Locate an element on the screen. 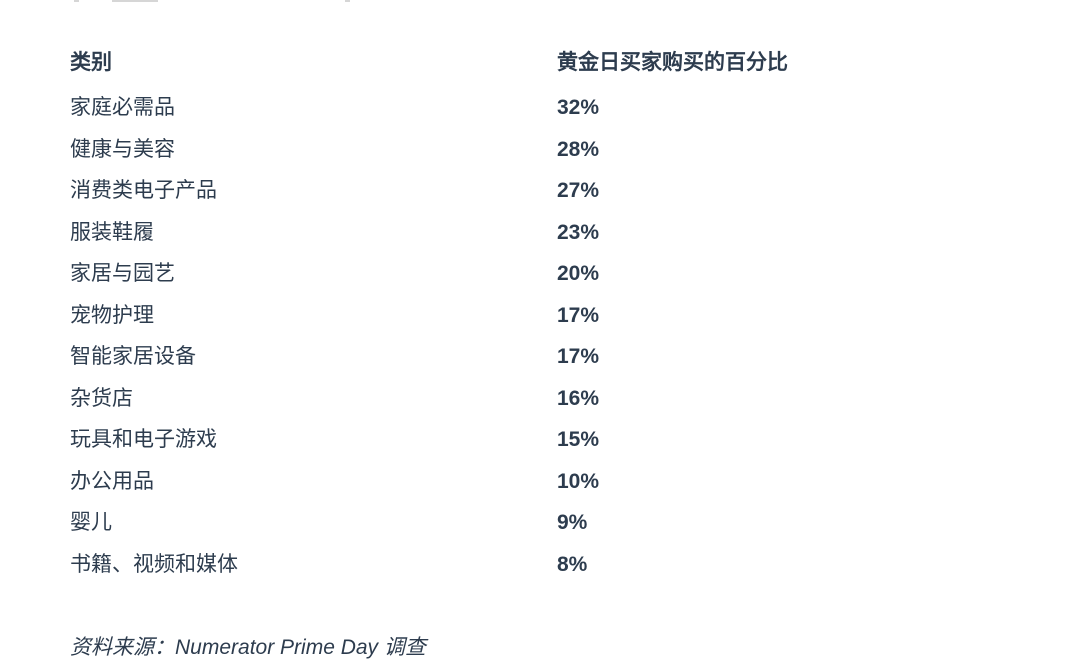 The width and height of the screenshot is (1072, 663). table-row: 婴儿 9% is located at coordinates (520, 533).